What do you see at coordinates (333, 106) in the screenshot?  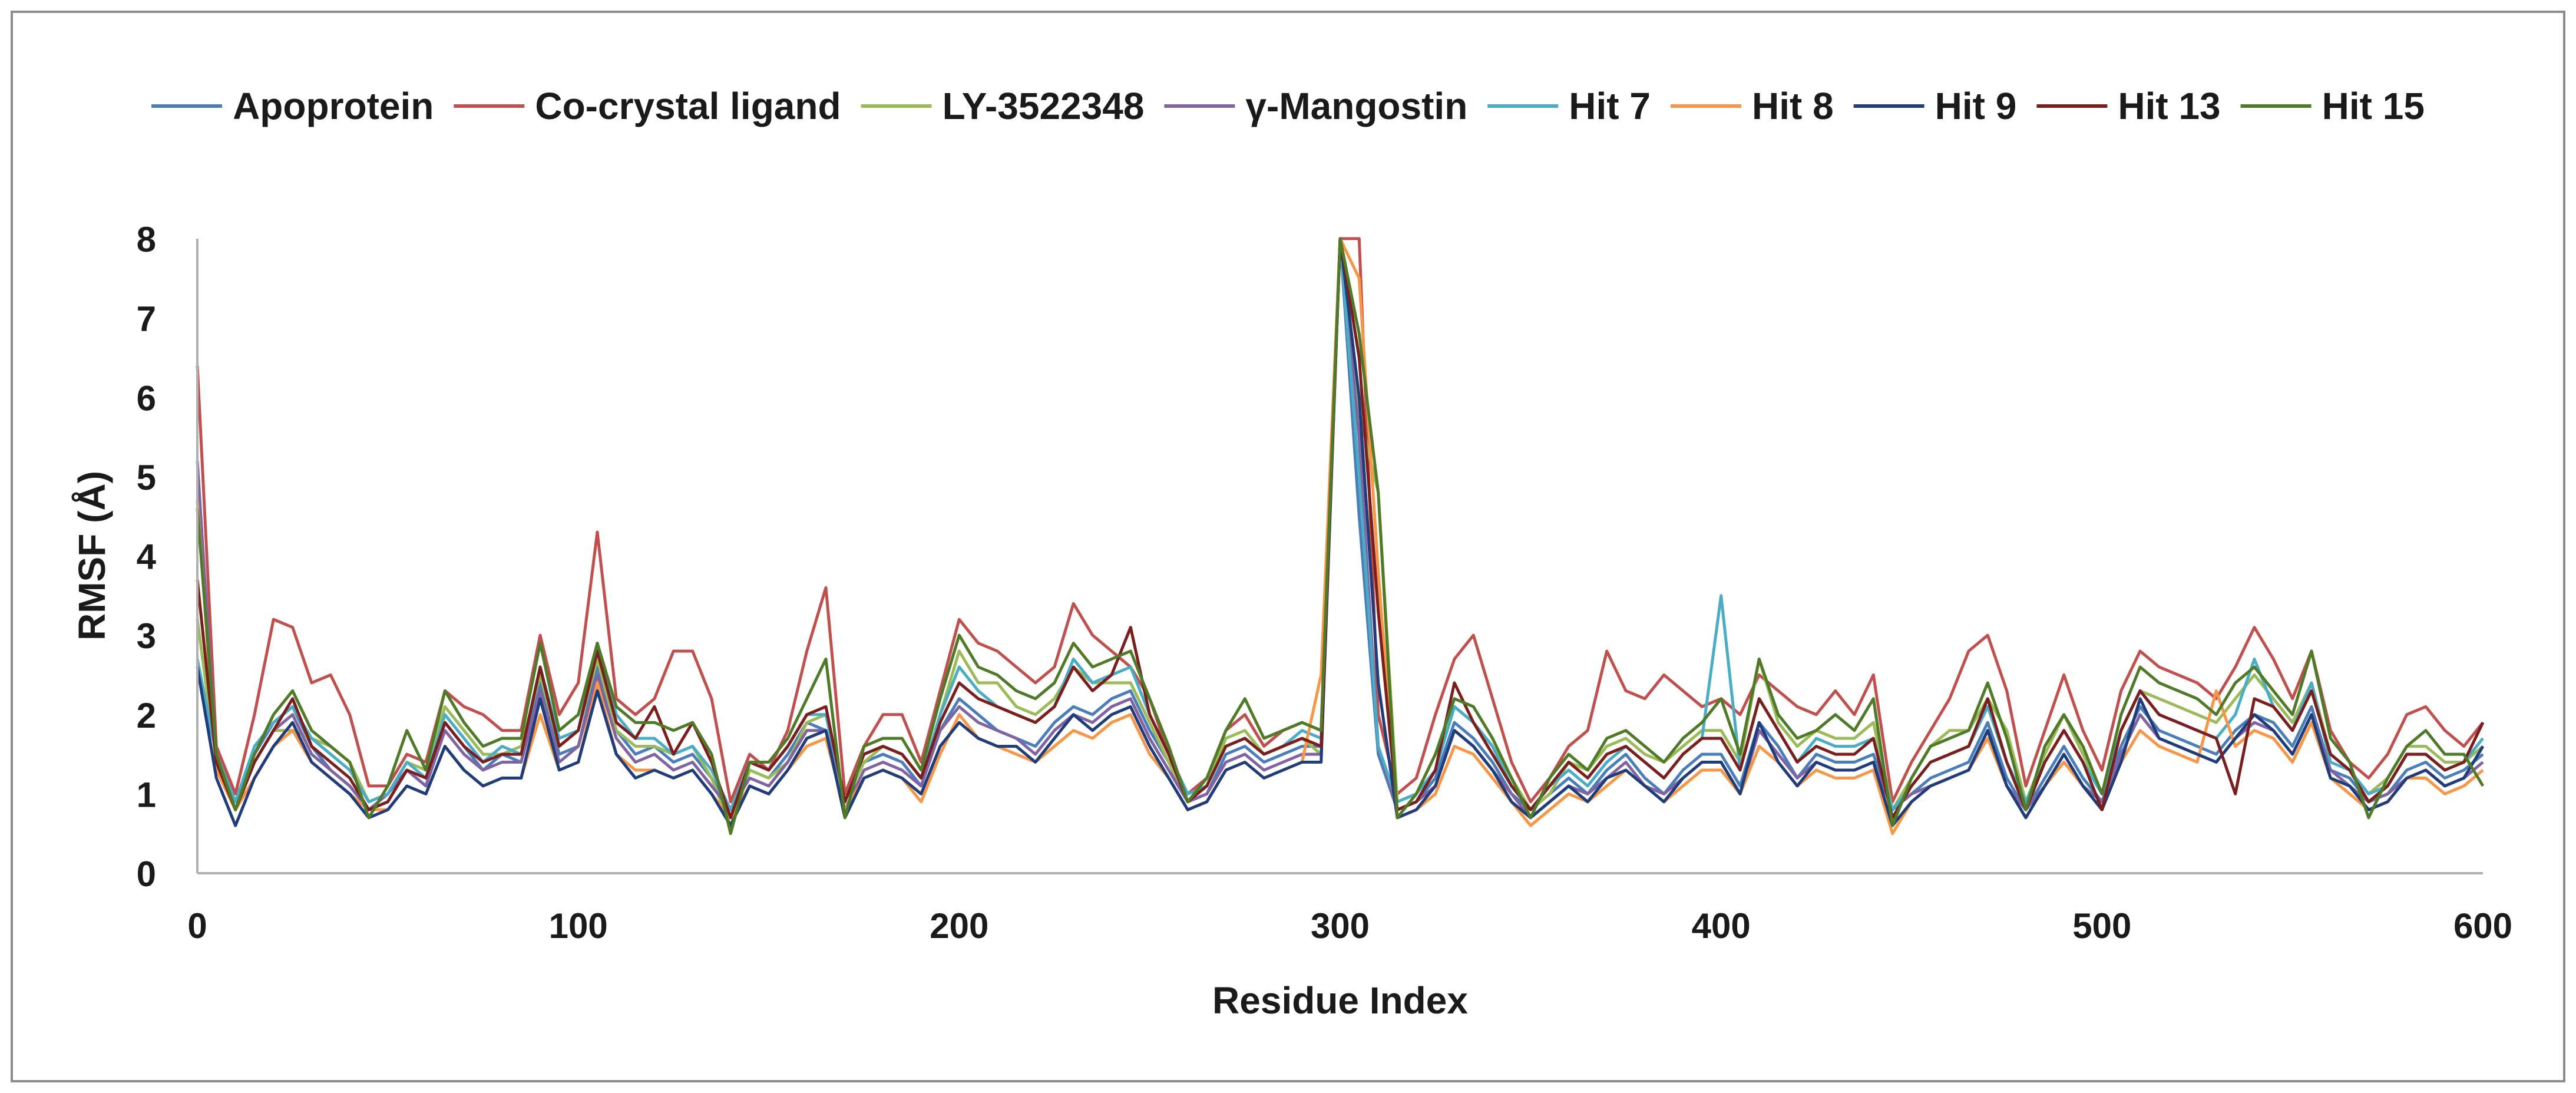 I see `legend-label-apoprotein: Apoprotein` at bounding box center [333, 106].